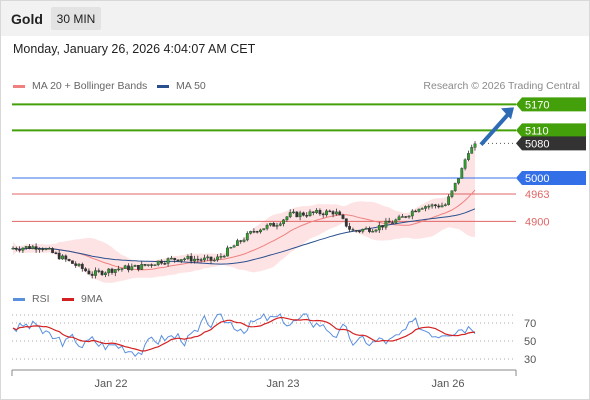 The width and height of the screenshot is (590, 400). I want to click on rsi-tick-30: 30, so click(530, 360).